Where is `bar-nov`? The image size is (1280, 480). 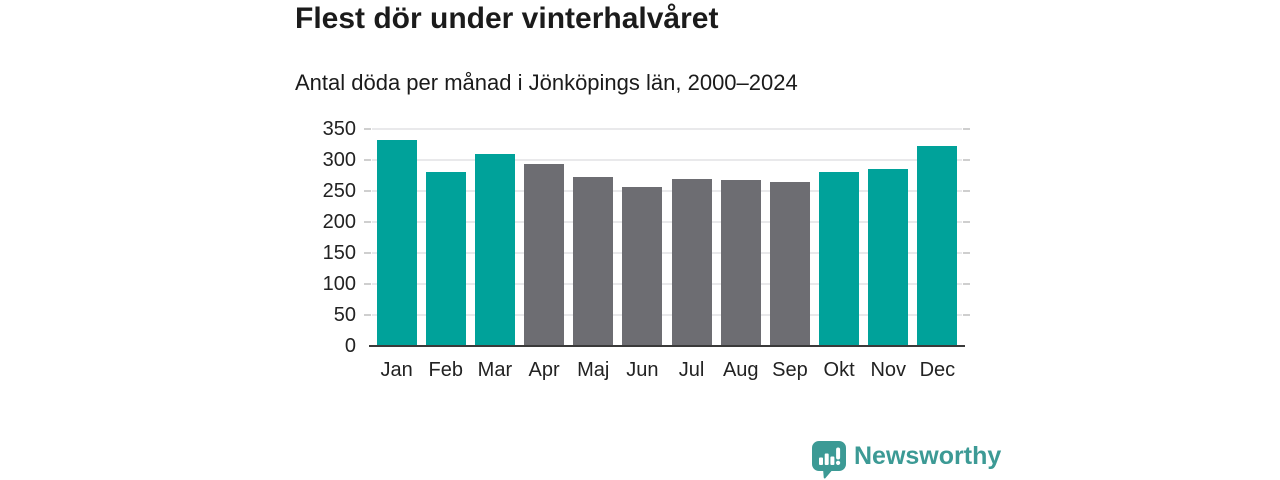
bar-nov is located at coordinates (888, 257).